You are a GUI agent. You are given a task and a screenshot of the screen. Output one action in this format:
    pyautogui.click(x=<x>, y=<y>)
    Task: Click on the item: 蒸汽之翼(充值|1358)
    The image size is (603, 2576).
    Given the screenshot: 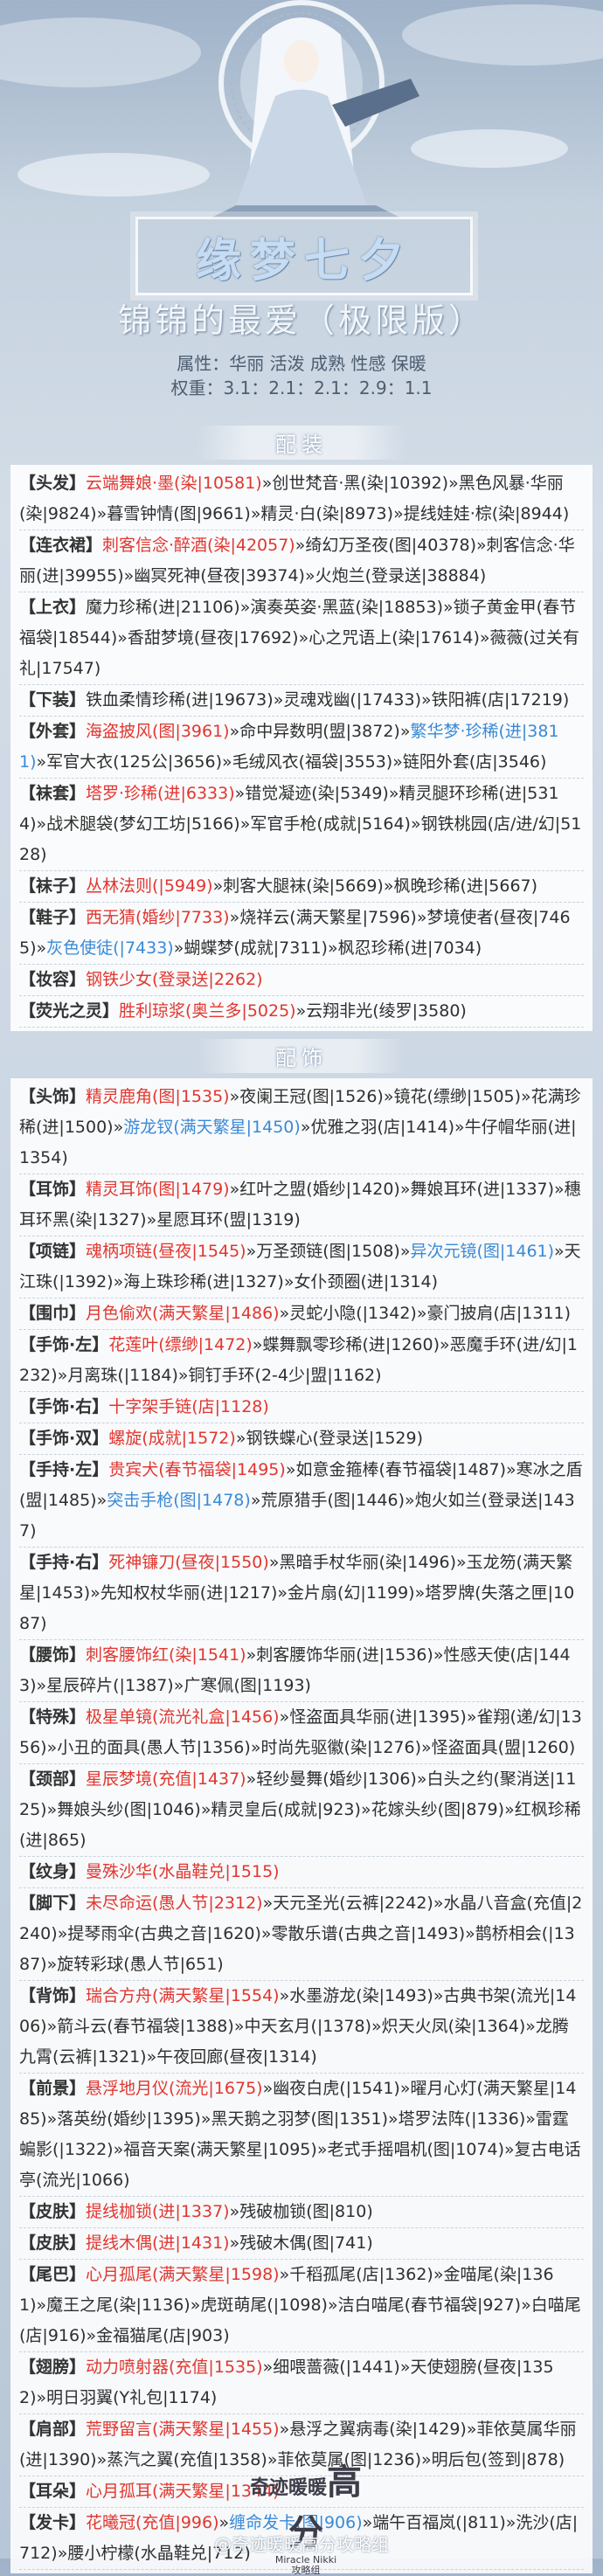 What is the action you would take?
    pyautogui.click(x=187, y=2459)
    